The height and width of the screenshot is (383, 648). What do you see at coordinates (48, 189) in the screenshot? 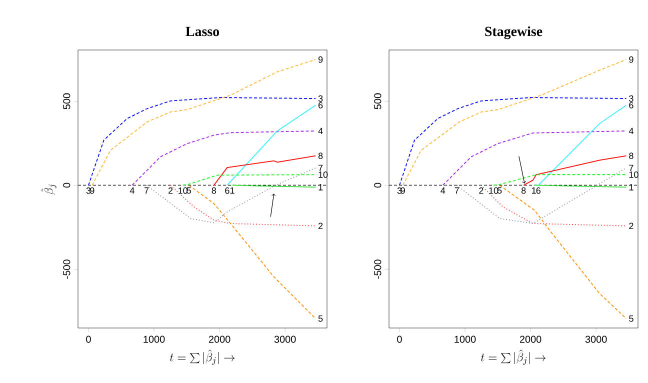
I see `y-axis-title: $\hat{\beta}_j$` at bounding box center [48, 189].